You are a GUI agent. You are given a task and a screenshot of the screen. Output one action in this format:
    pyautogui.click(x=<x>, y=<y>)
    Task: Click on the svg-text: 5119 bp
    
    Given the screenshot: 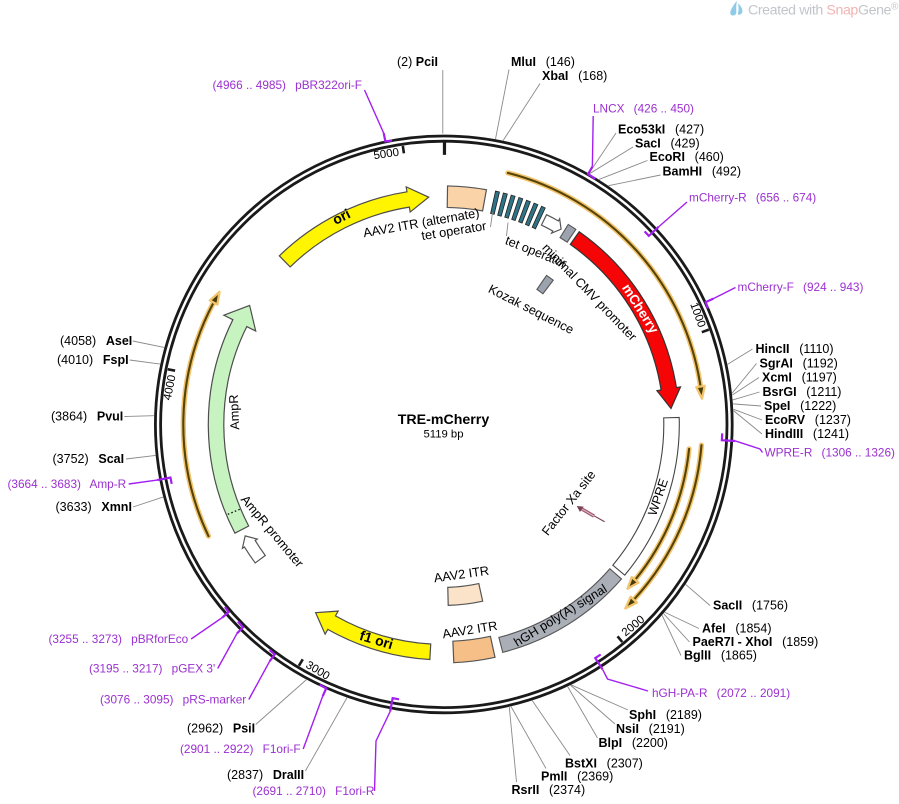 What is the action you would take?
    pyautogui.click(x=444, y=435)
    